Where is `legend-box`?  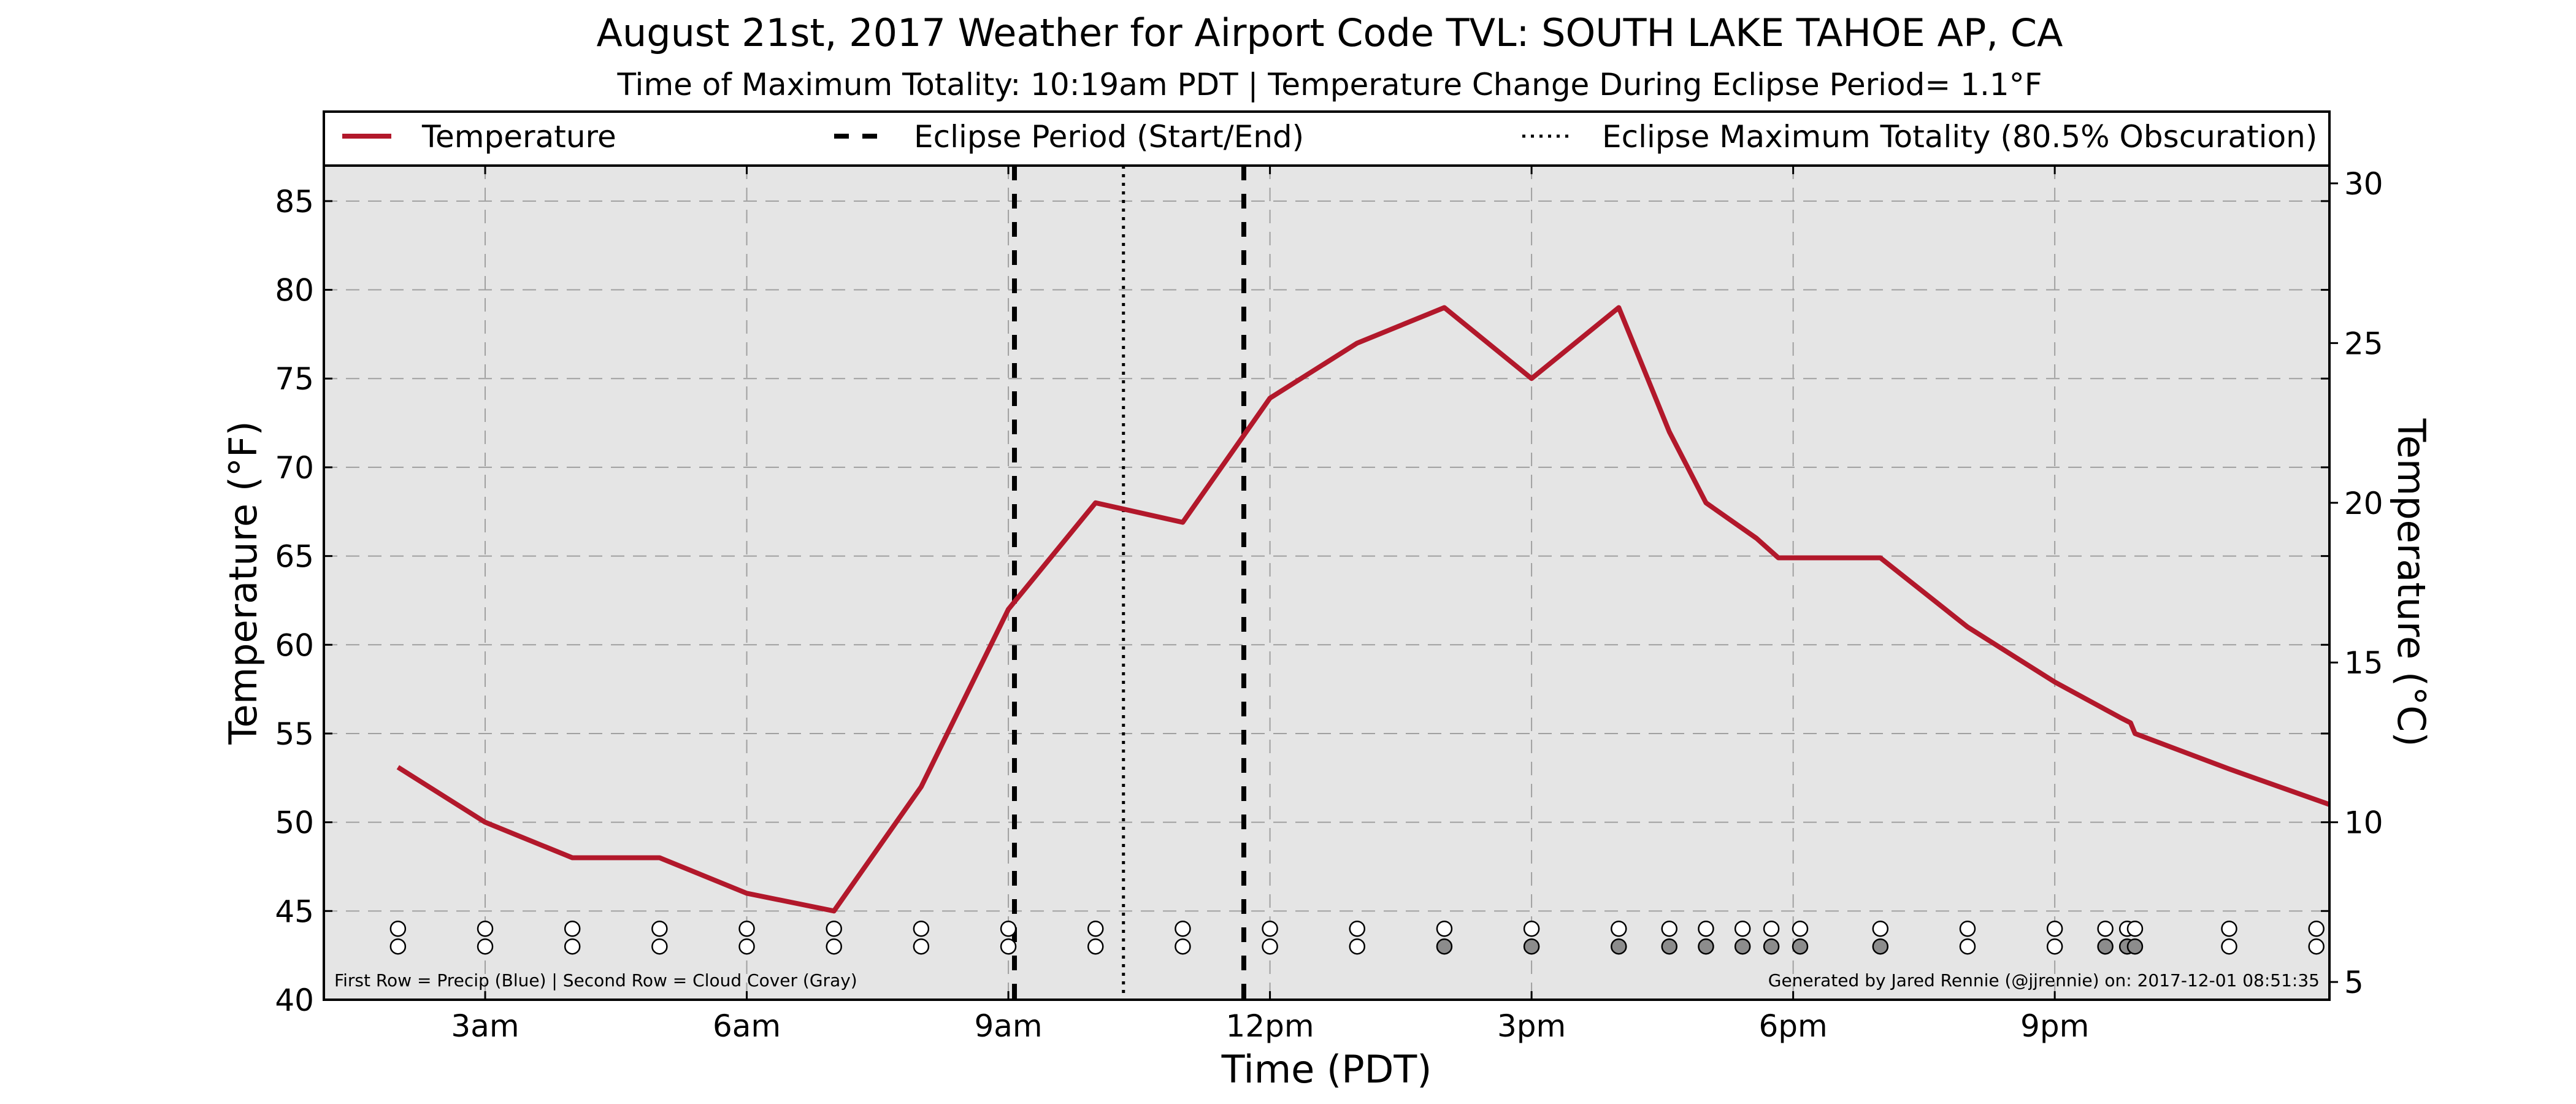
legend-box is located at coordinates (1327, 138).